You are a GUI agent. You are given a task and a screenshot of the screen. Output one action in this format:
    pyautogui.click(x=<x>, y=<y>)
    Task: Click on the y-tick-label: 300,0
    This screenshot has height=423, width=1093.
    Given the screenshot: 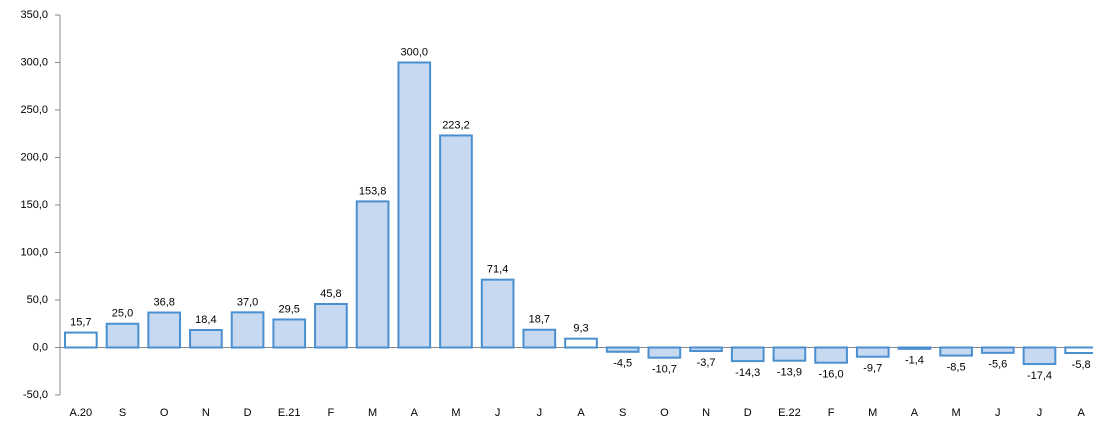 What is the action you would take?
    pyautogui.click(x=34, y=62)
    